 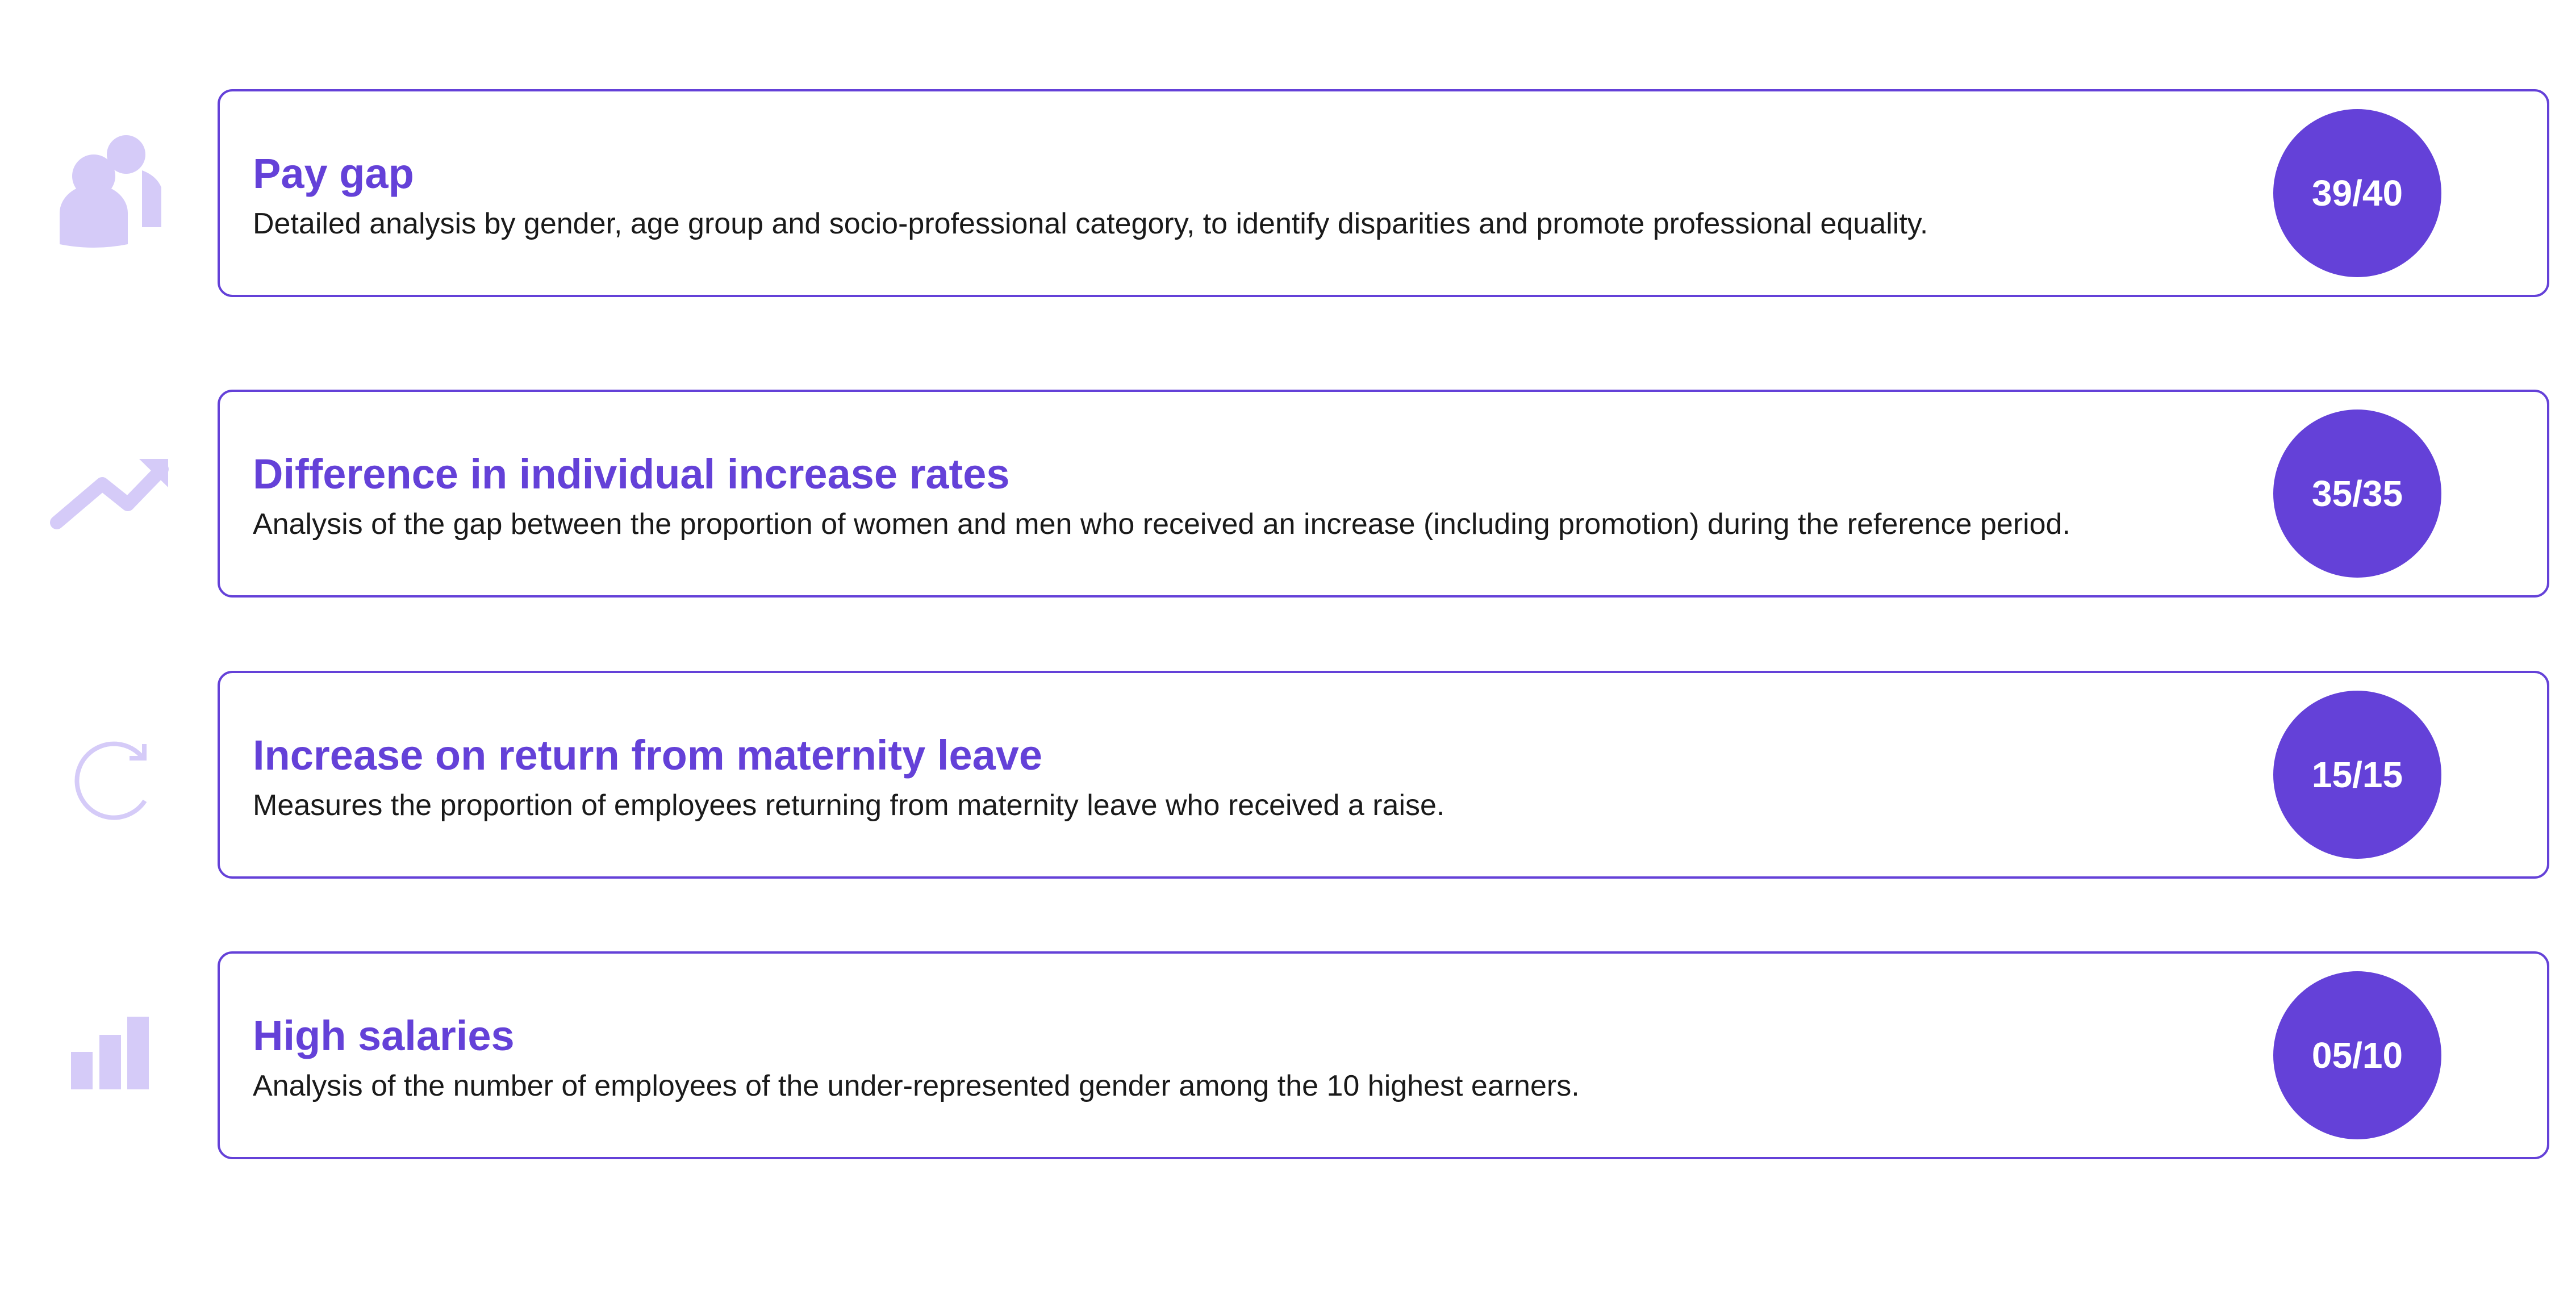 What do you see at coordinates (111, 191) in the screenshot?
I see `people-icon` at bounding box center [111, 191].